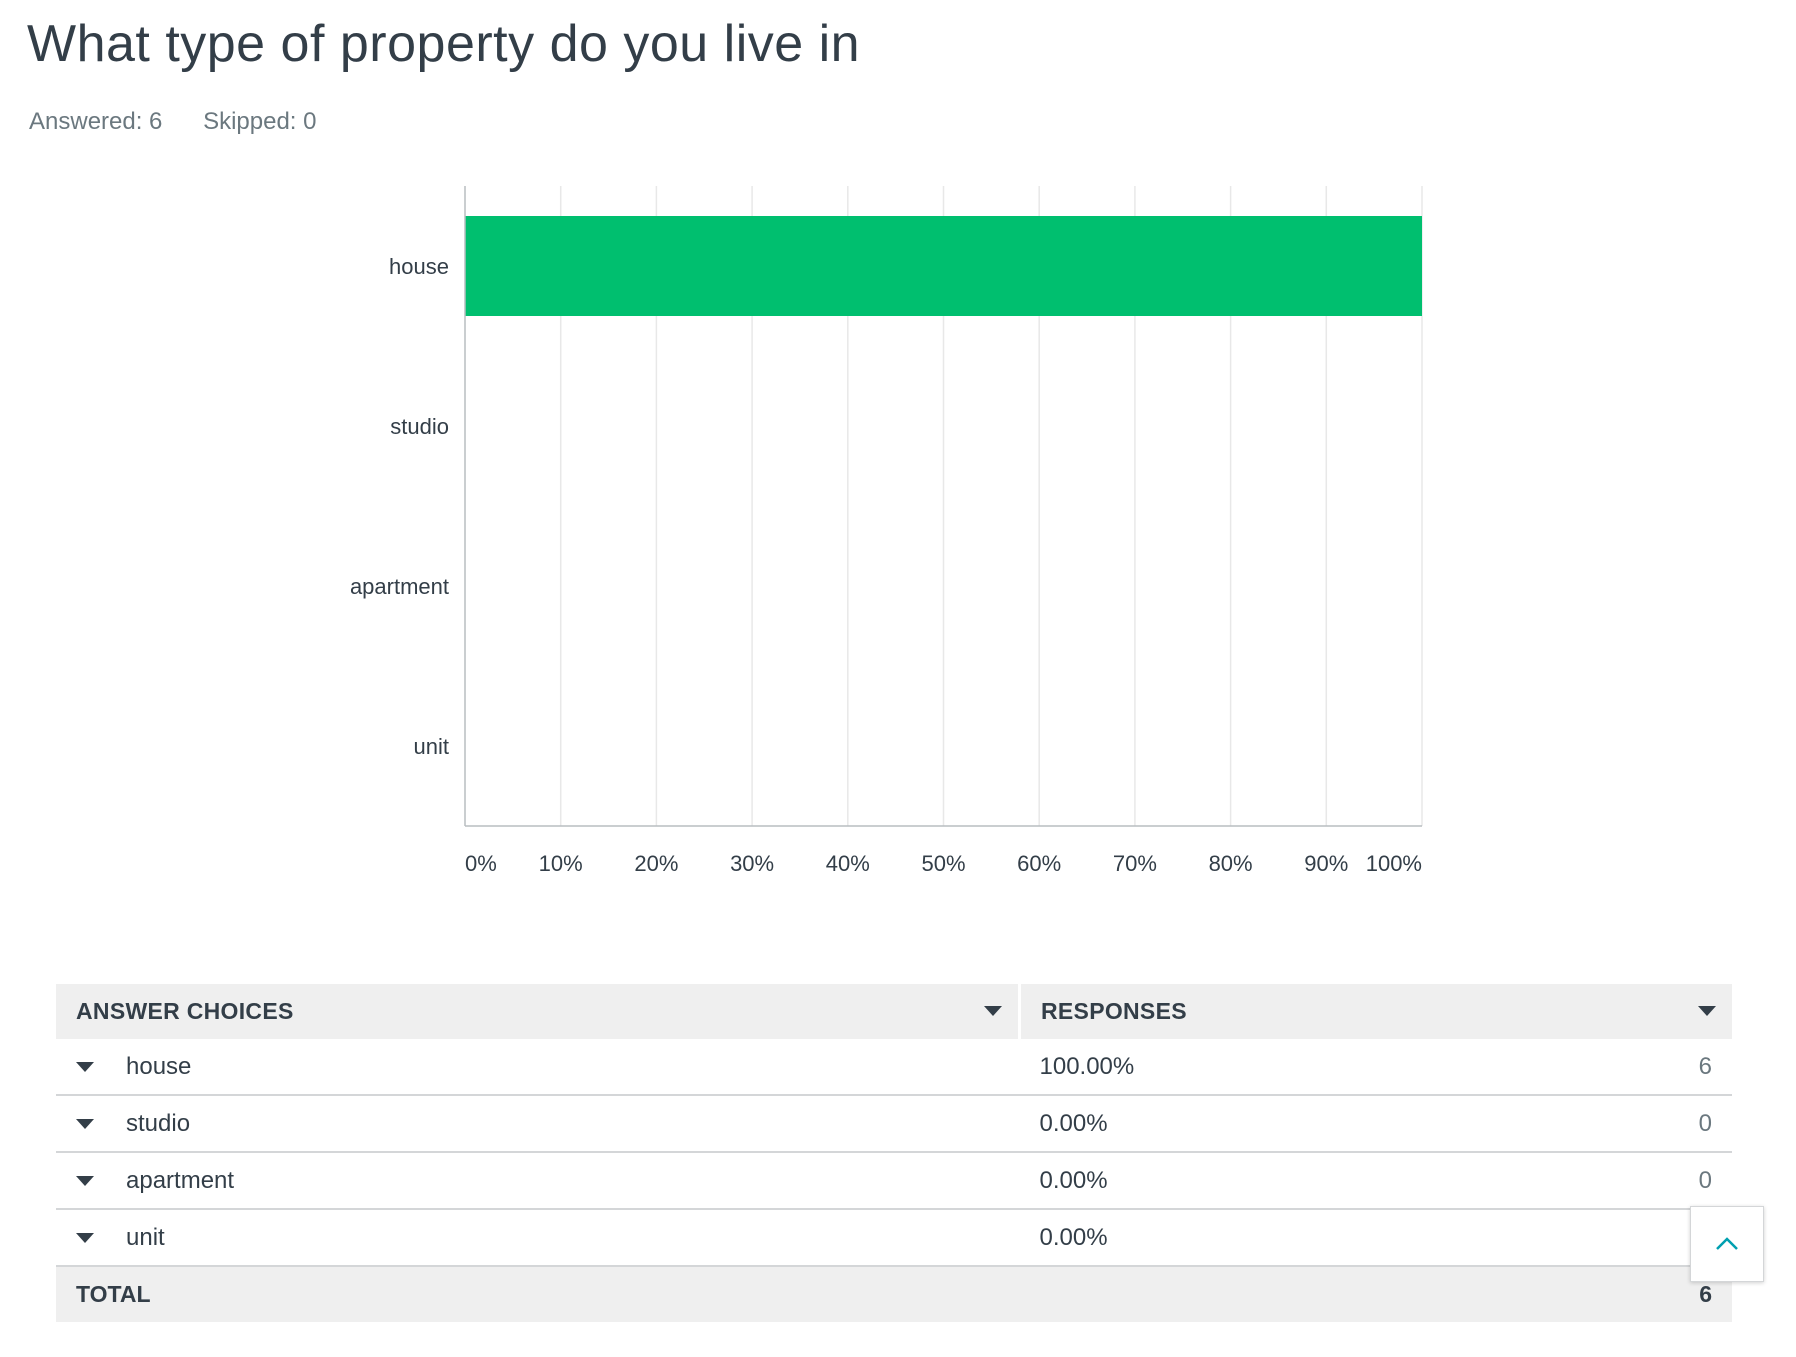 The height and width of the screenshot is (1357, 1796). I want to click on choice-label: house, so click(159, 1066).